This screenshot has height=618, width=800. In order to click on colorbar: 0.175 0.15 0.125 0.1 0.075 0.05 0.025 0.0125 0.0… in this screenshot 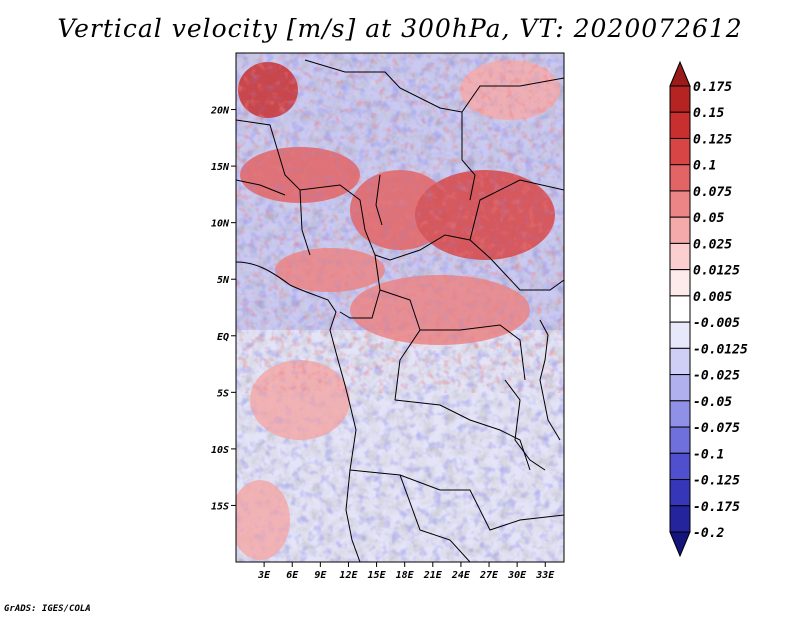, I will do `click(708, 309)`.